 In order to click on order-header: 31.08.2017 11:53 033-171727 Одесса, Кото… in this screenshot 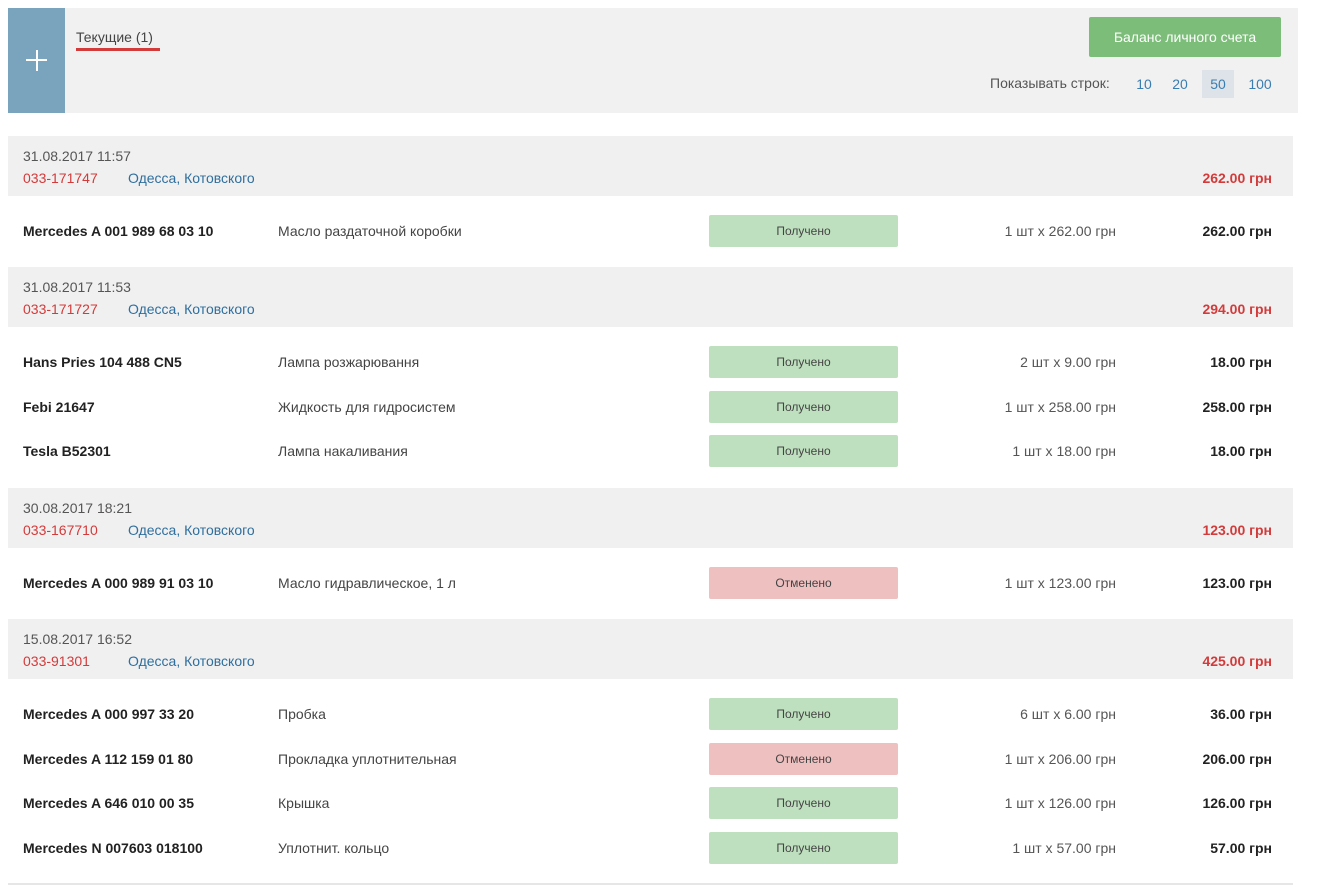, I will do `click(650, 297)`.